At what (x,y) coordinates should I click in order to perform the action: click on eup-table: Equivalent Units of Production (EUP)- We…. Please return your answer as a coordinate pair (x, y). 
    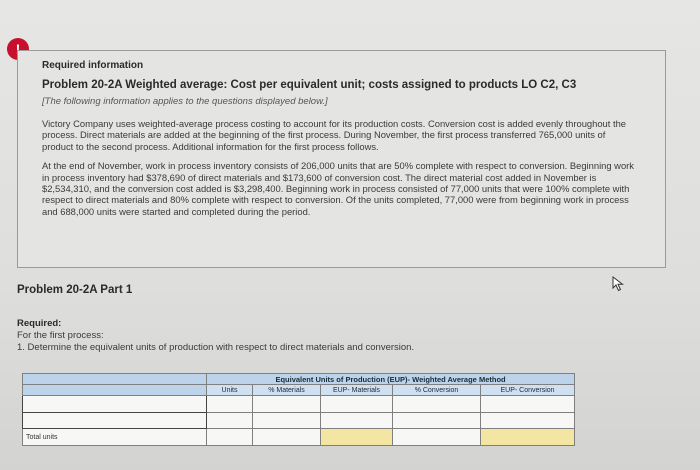
    Looking at the image, I should click on (299, 409).